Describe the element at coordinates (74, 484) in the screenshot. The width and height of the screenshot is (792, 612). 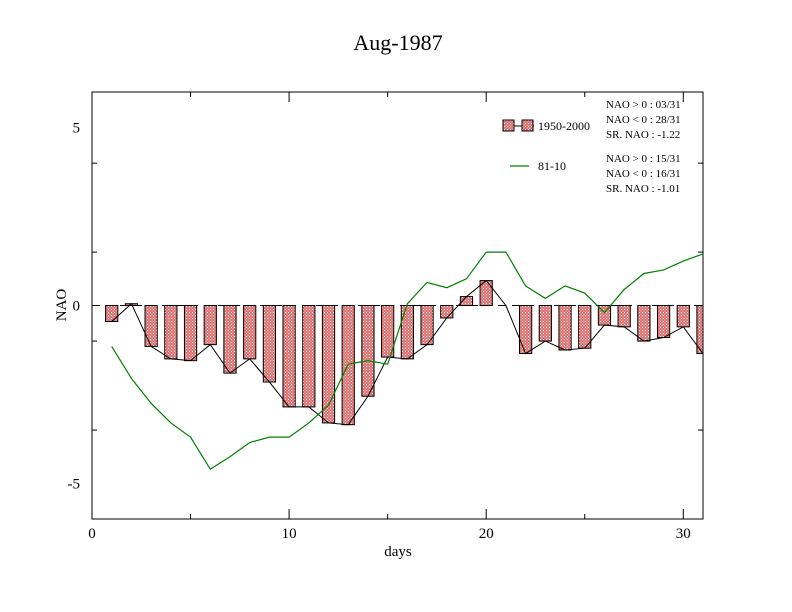
I see `y-tick-label: -5` at that location.